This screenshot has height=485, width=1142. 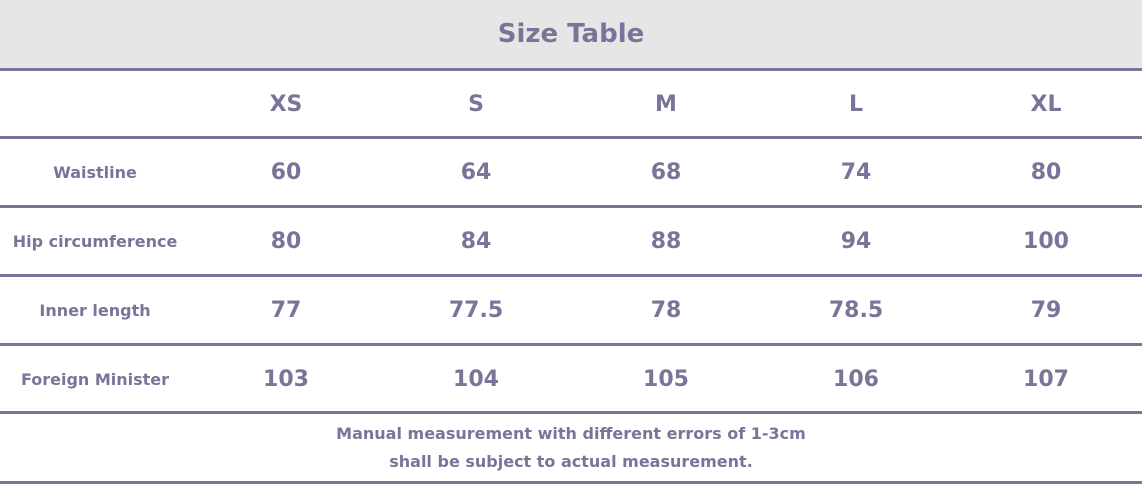 What do you see at coordinates (1046, 241) in the screenshot?
I see `value-cell: 100` at bounding box center [1046, 241].